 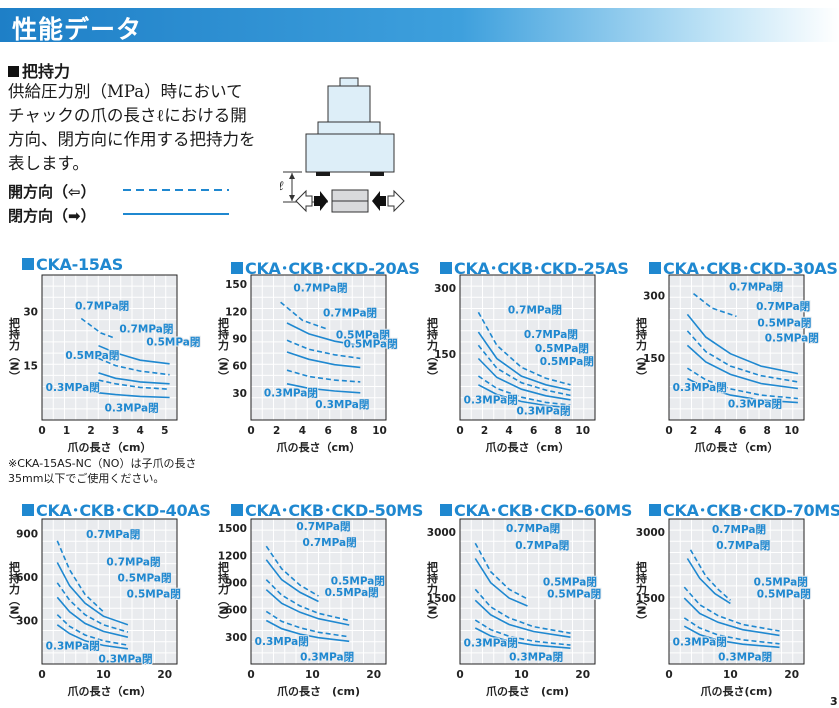 I want to click on chart-title-text: CKA･CKB･CKD-60MS, so click(x=543, y=510).